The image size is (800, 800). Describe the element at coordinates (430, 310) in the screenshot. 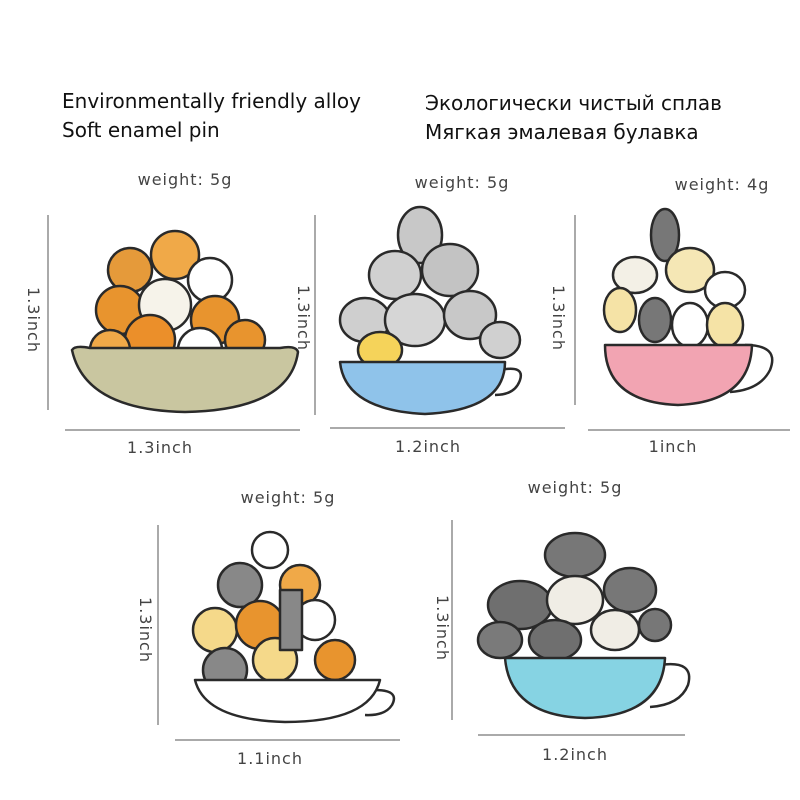

I see `pin-penguins` at that location.